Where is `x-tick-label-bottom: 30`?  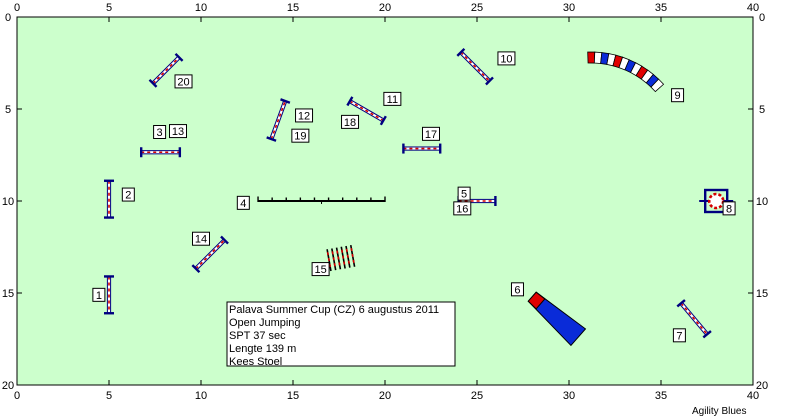
x-tick-label-bottom: 30 is located at coordinates (569, 396).